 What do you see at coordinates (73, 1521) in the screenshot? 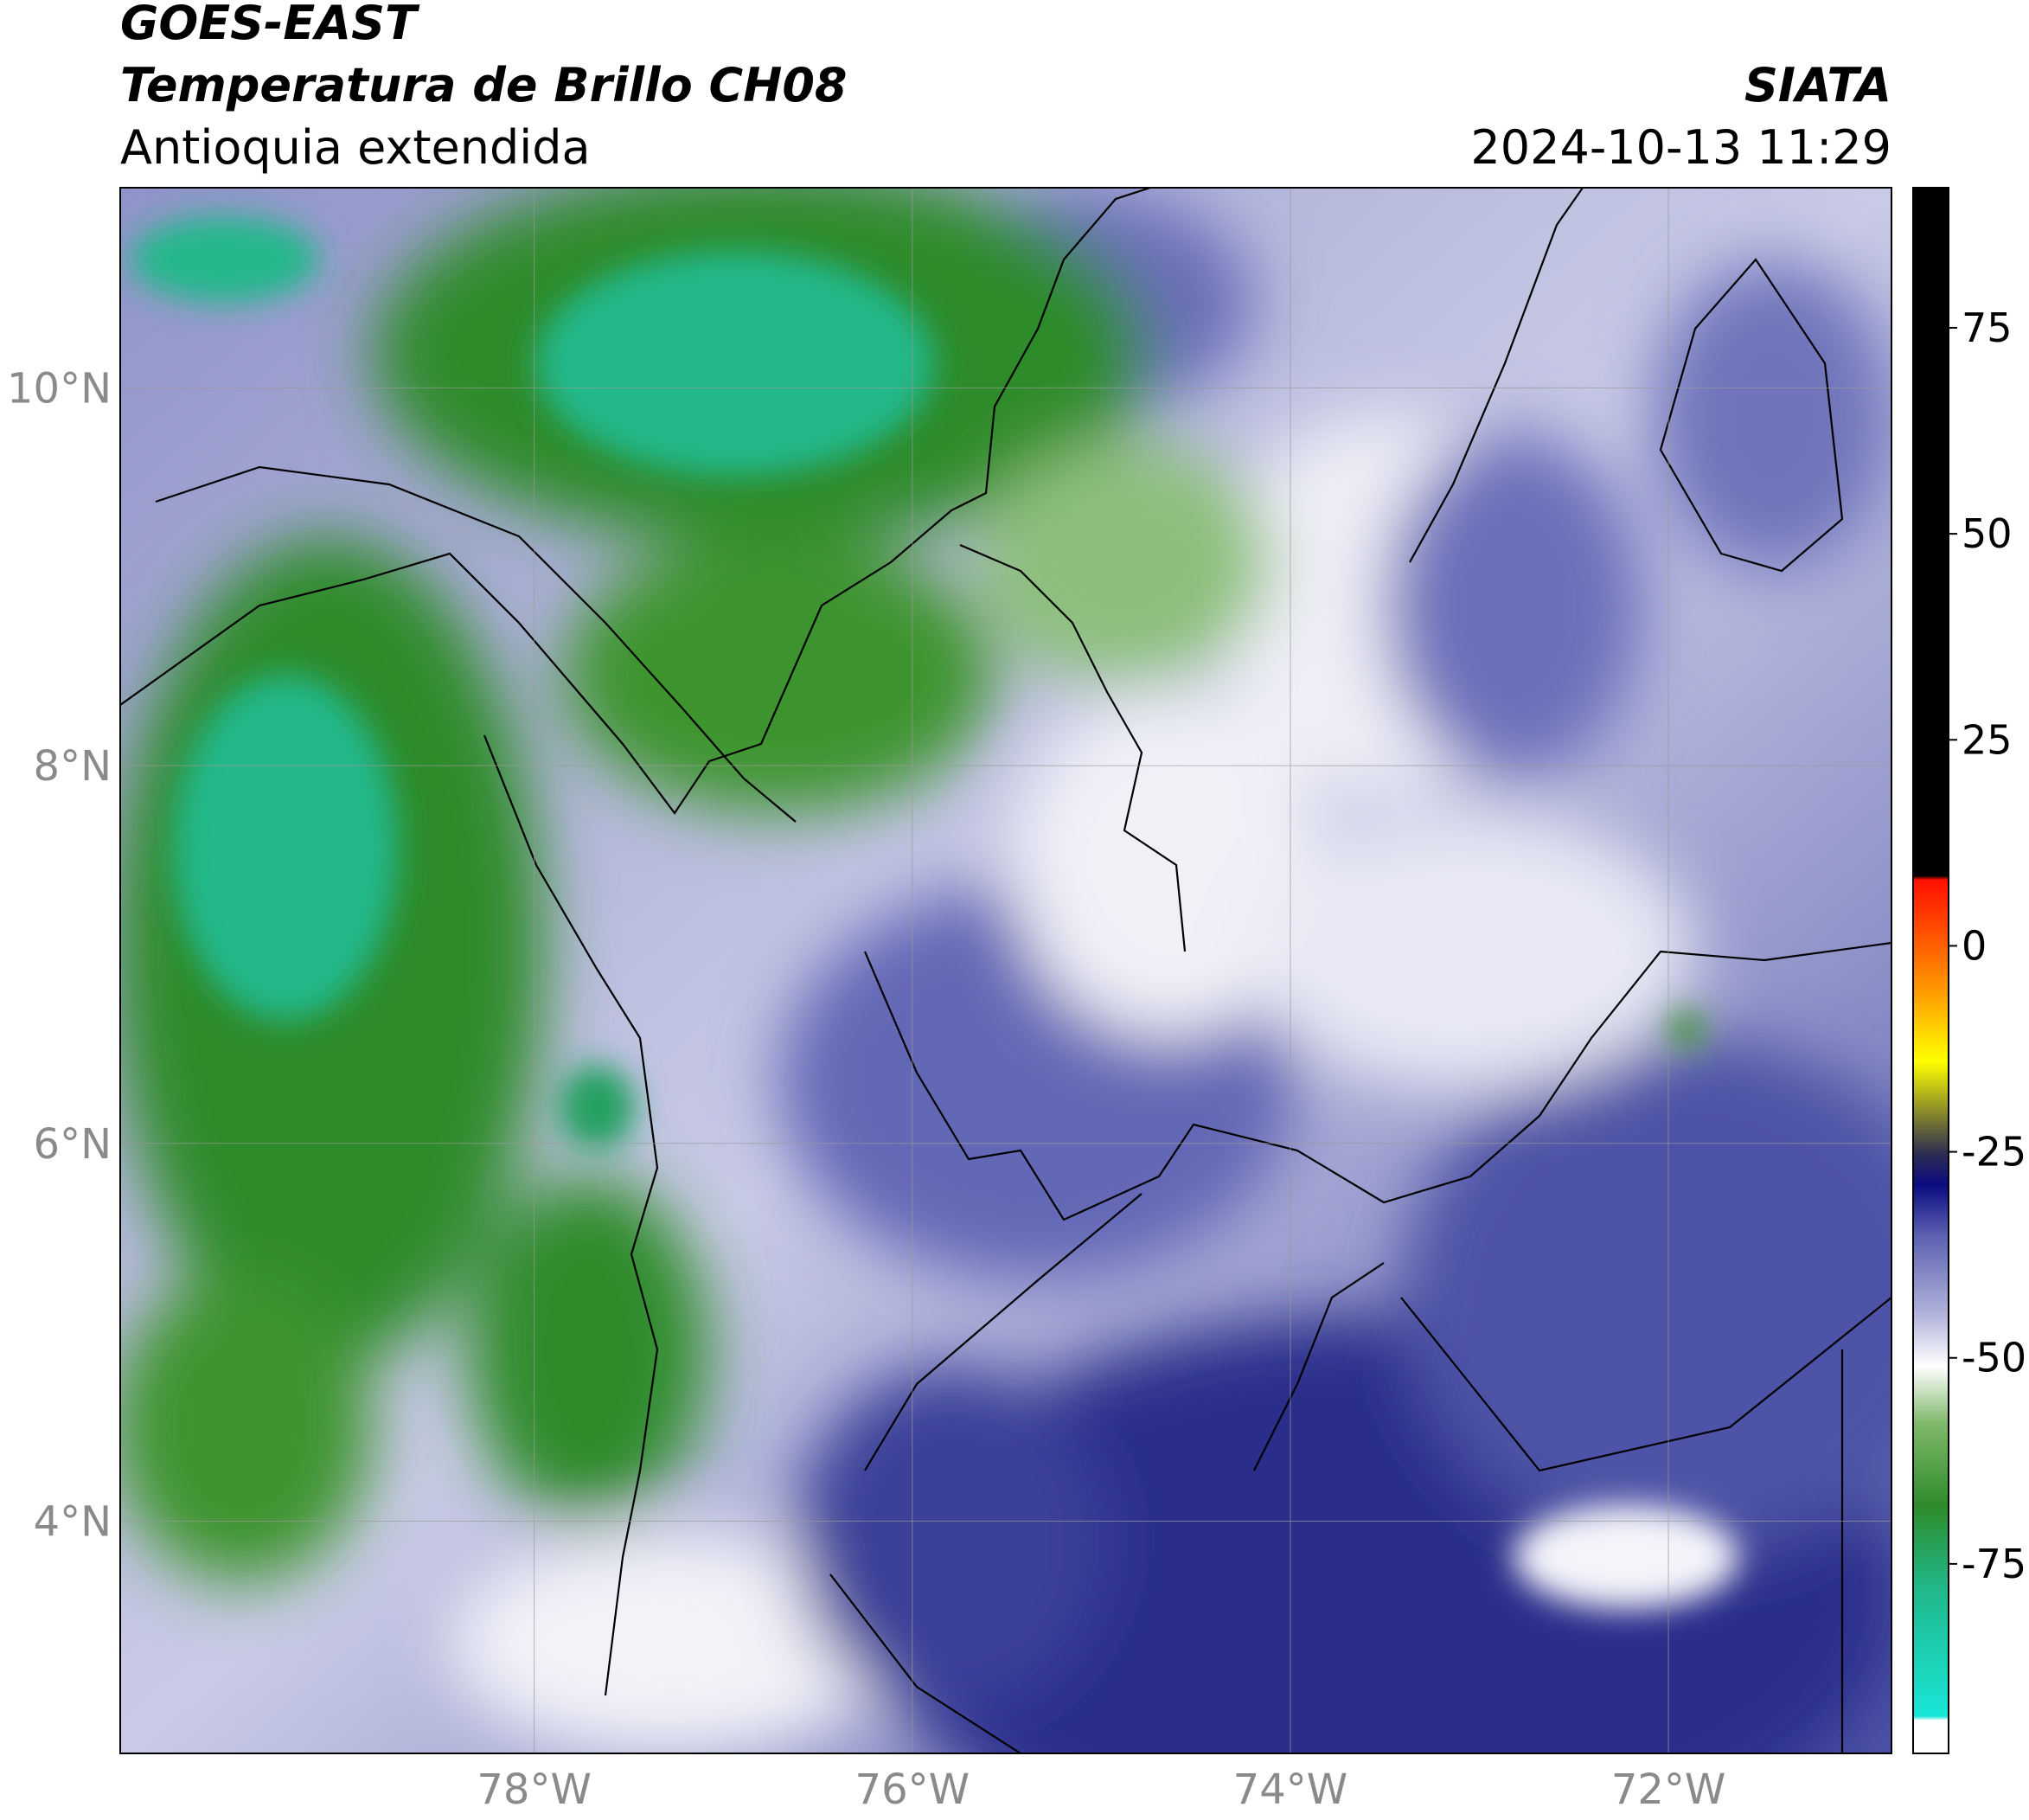
I see `y-tick-label: 4°N` at bounding box center [73, 1521].